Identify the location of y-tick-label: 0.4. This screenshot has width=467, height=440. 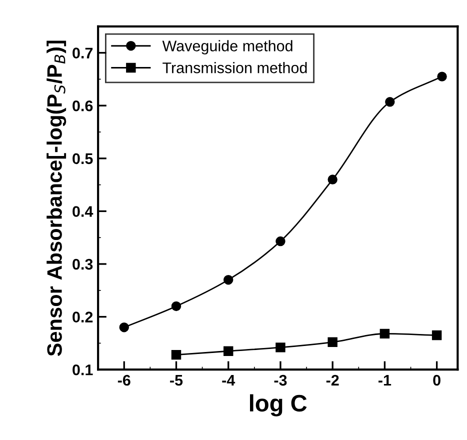
(83, 211).